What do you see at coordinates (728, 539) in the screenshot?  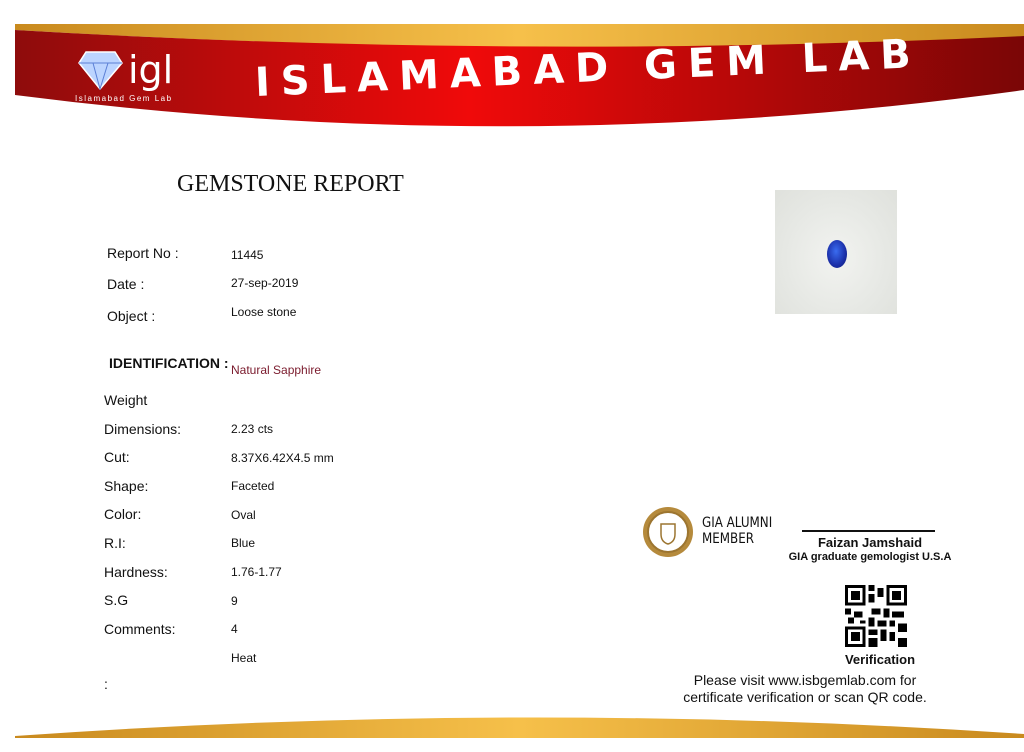 I see `gia-line2: MEMBER` at bounding box center [728, 539].